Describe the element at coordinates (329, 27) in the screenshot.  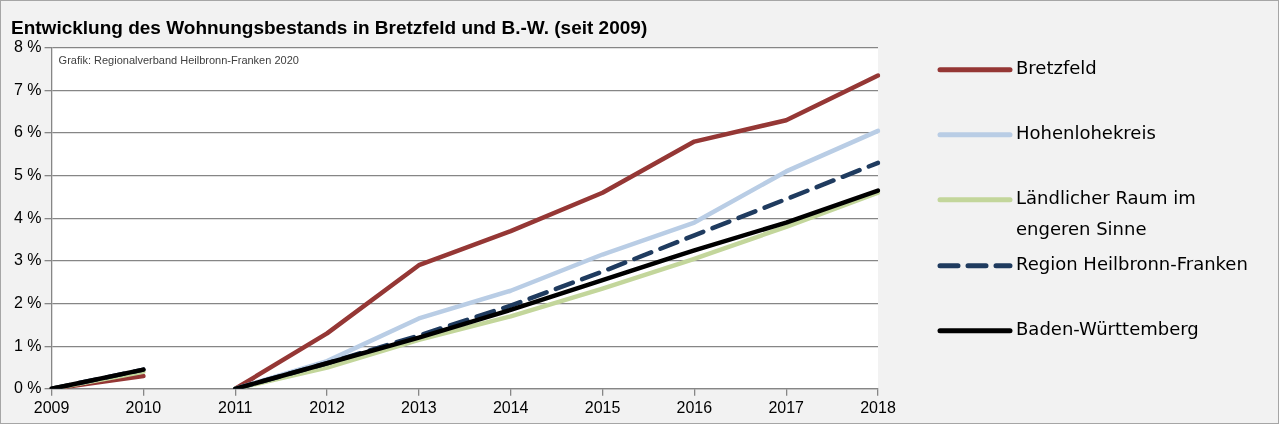
I see `chart-title: Entwicklung des Wohnungsbestands in Bretzfeld und B.-W. (seit 2009)` at that location.